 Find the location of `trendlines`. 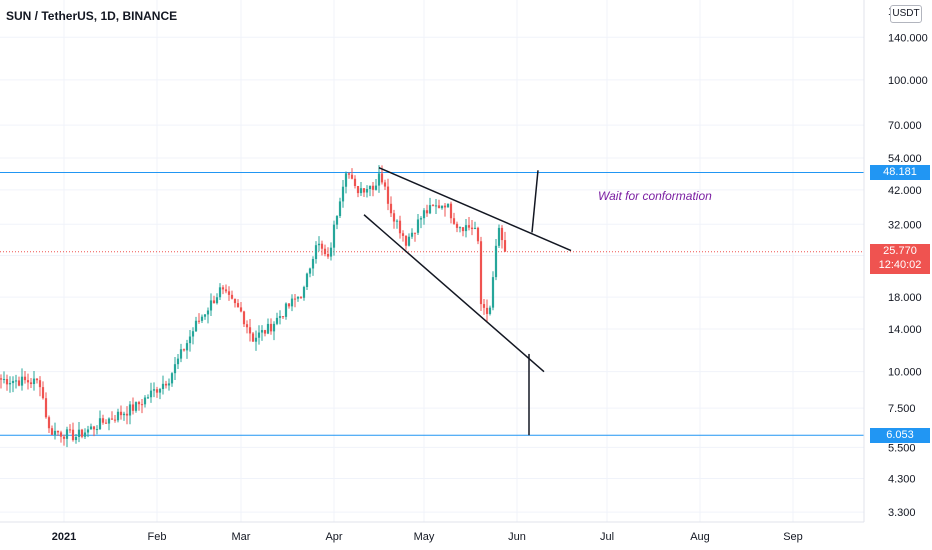

trendlines is located at coordinates (467, 301).